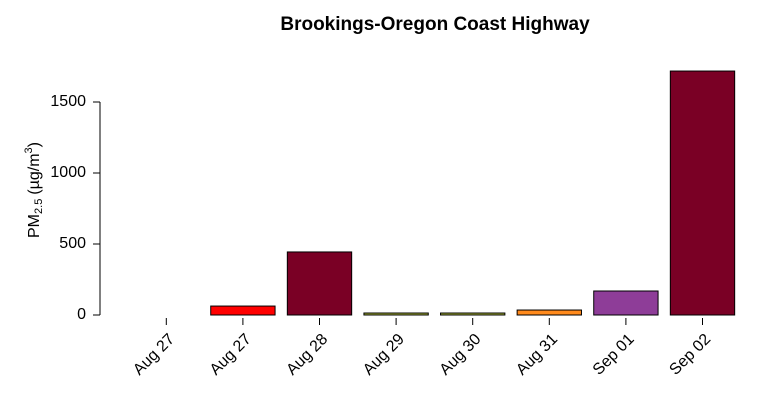 The image size is (766, 400). I want to click on x-tick-label: Sep 02, so click(690, 355).